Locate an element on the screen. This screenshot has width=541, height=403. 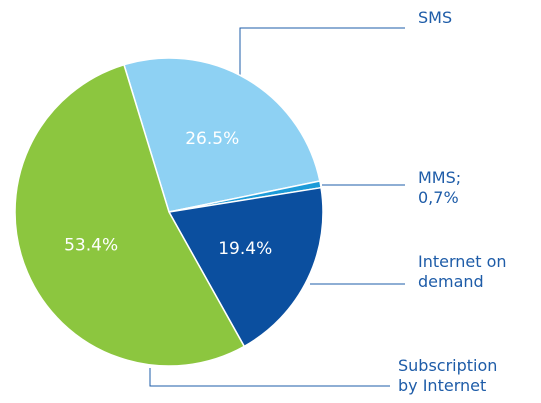
category-label: Internet on demand is located at coordinates (462, 271).